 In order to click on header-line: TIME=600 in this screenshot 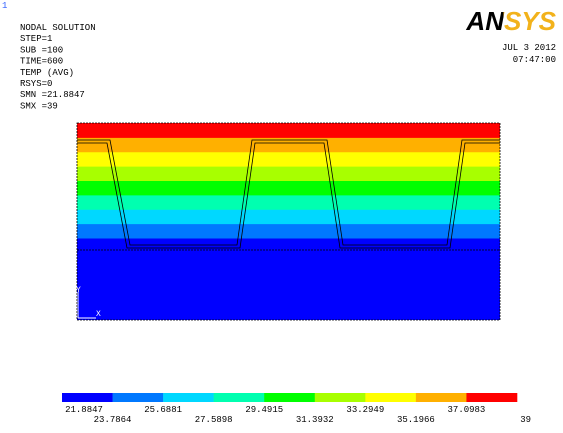, I will do `click(41, 62)`.